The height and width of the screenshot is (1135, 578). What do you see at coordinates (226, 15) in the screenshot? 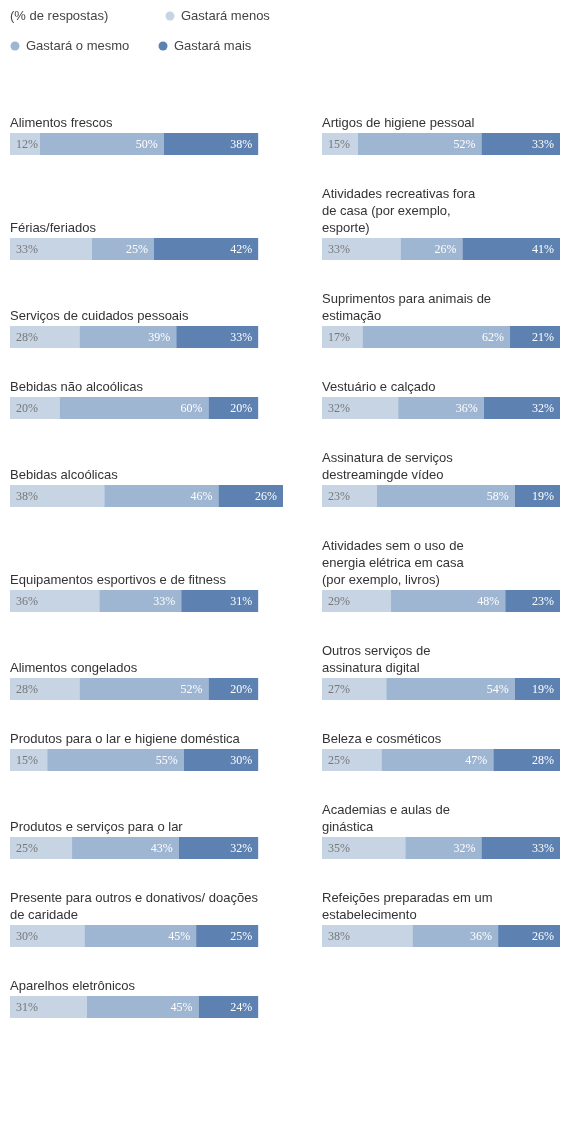
I see `legend-label: Gastará menos` at bounding box center [226, 15].